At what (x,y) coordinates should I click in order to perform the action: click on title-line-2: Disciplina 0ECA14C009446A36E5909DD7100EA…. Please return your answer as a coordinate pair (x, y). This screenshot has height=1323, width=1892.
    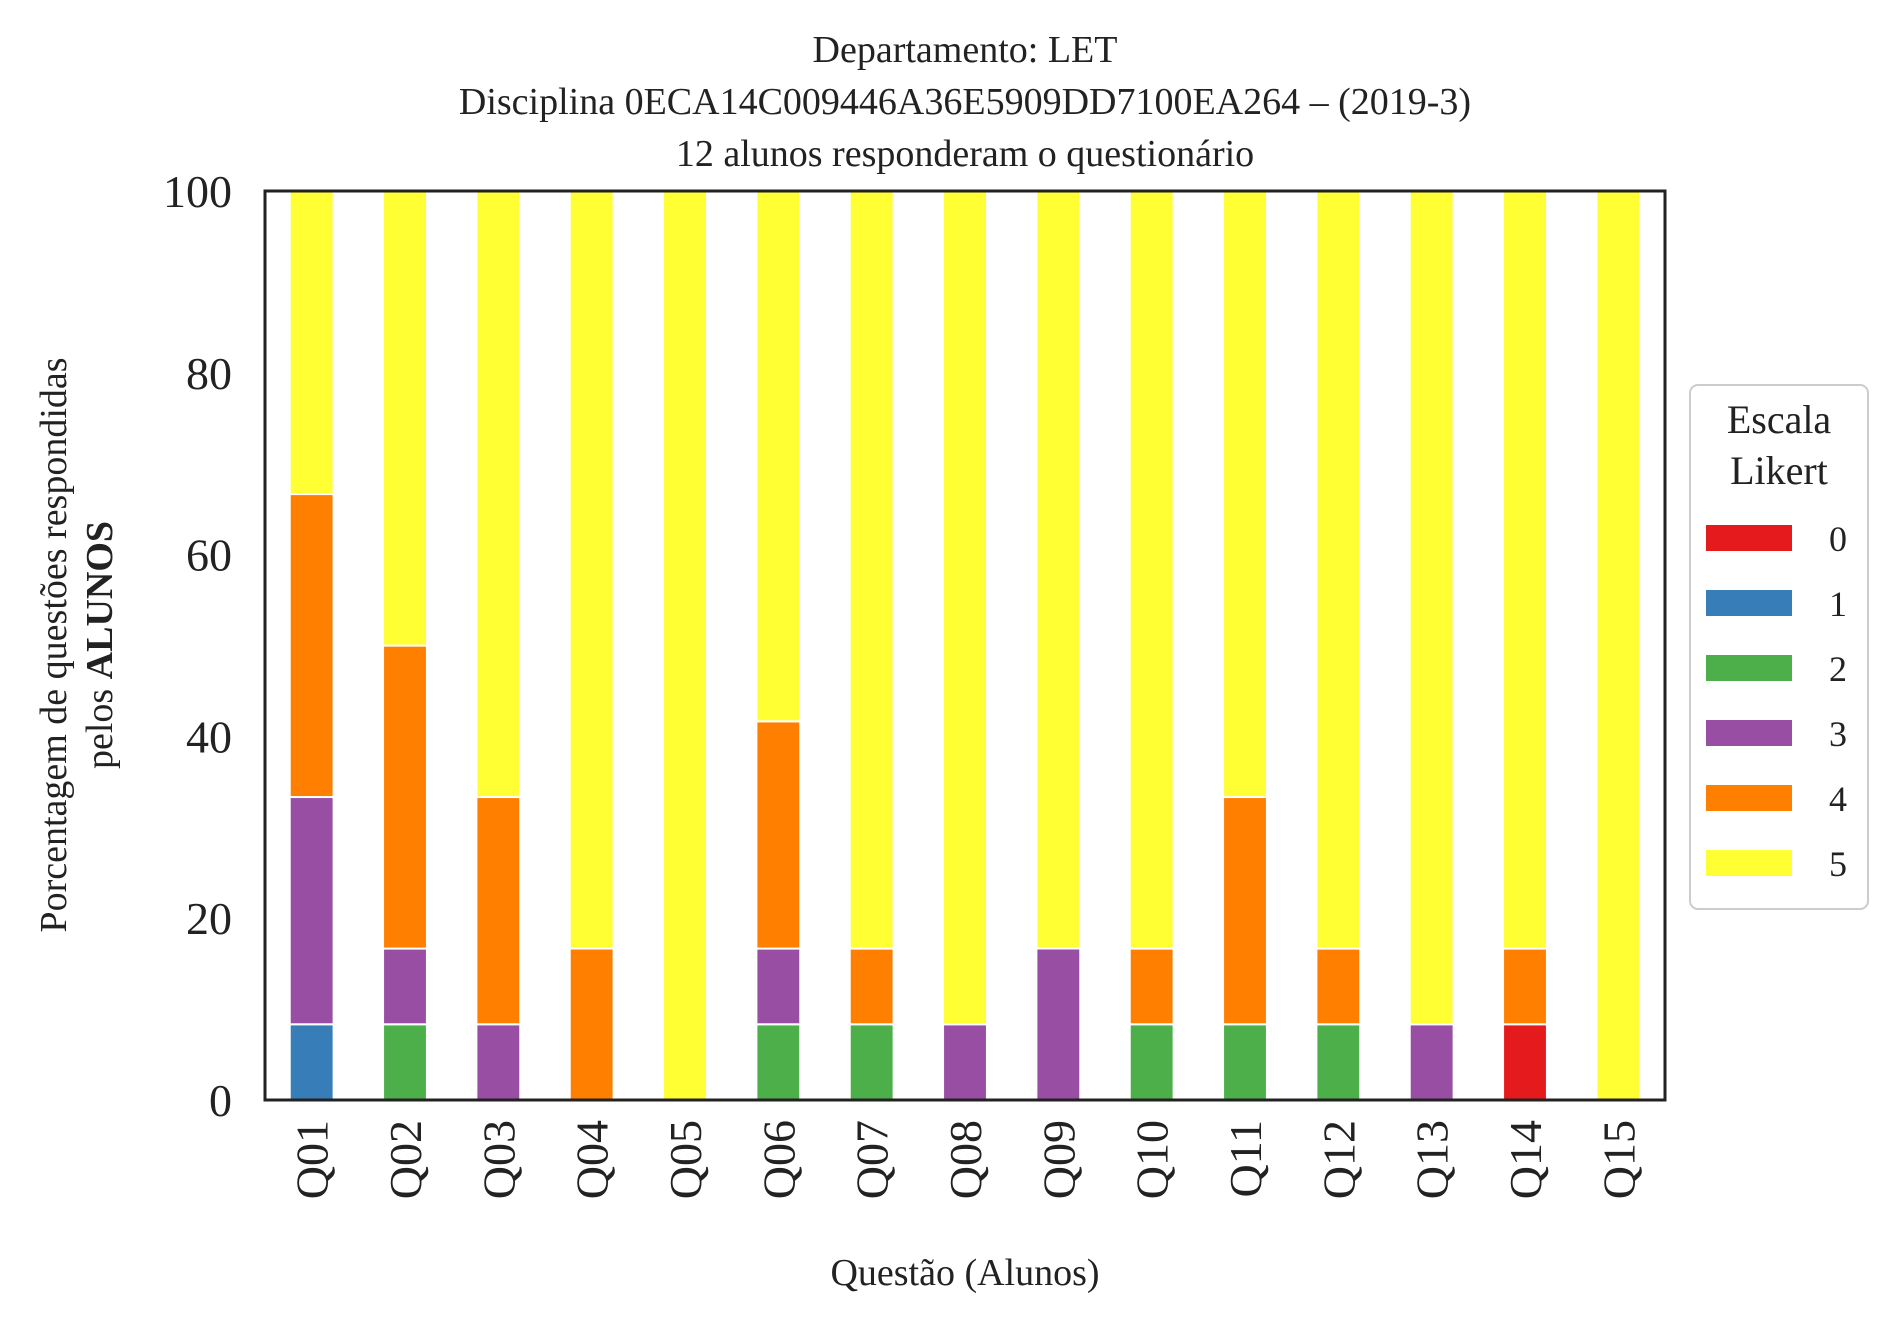
    Looking at the image, I should click on (965, 102).